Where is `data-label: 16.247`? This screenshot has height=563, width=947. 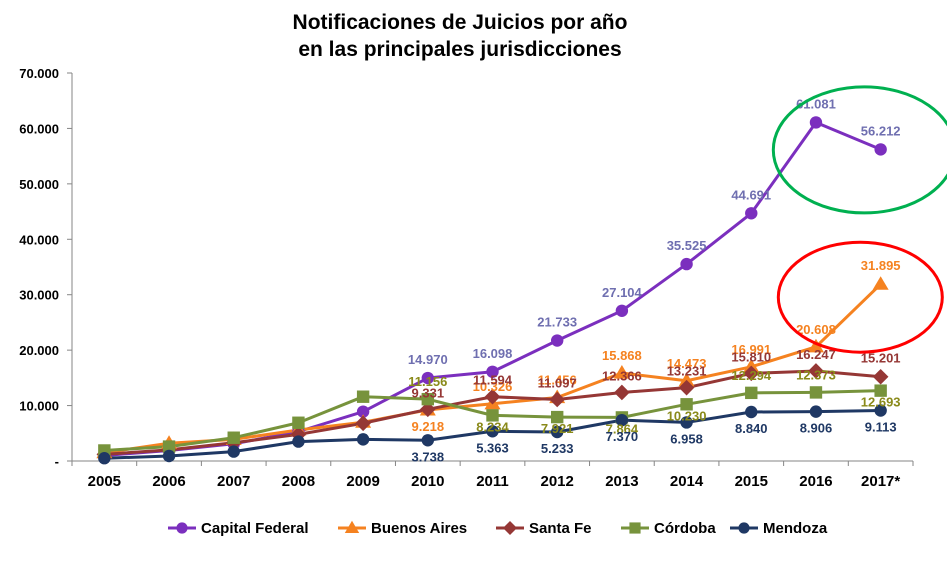
data-label: 16.247 is located at coordinates (816, 354).